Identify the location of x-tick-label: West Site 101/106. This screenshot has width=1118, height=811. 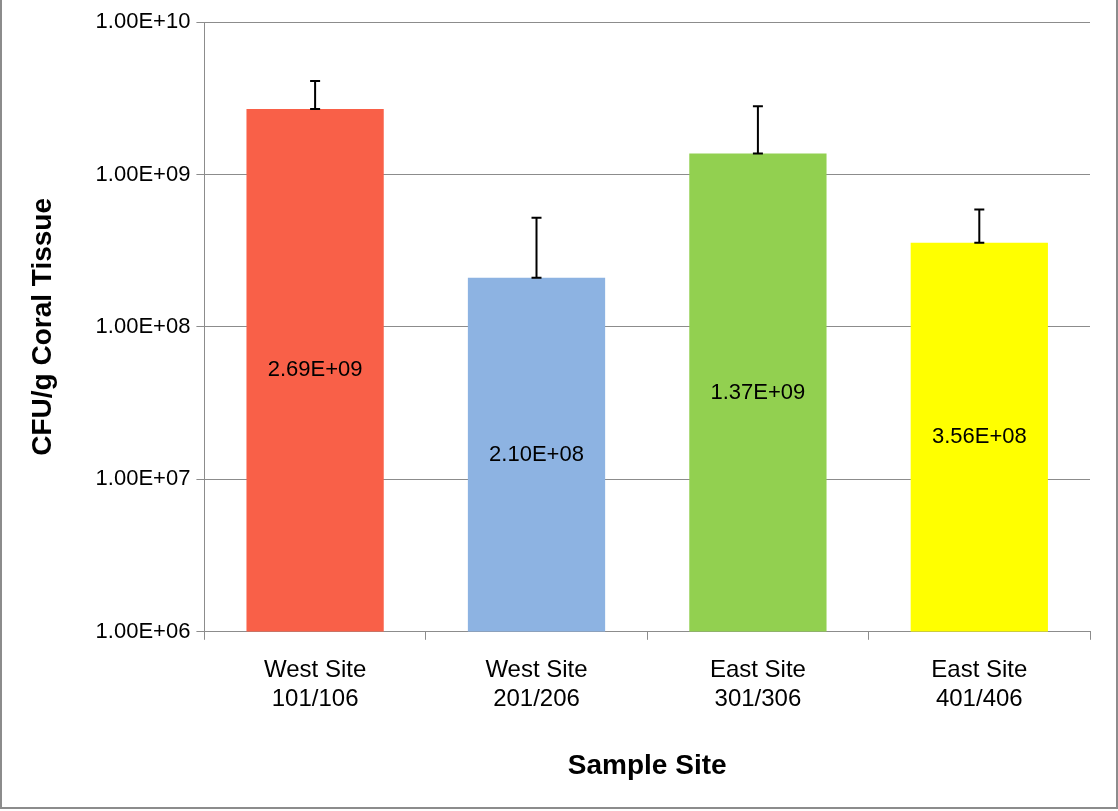
(315, 682).